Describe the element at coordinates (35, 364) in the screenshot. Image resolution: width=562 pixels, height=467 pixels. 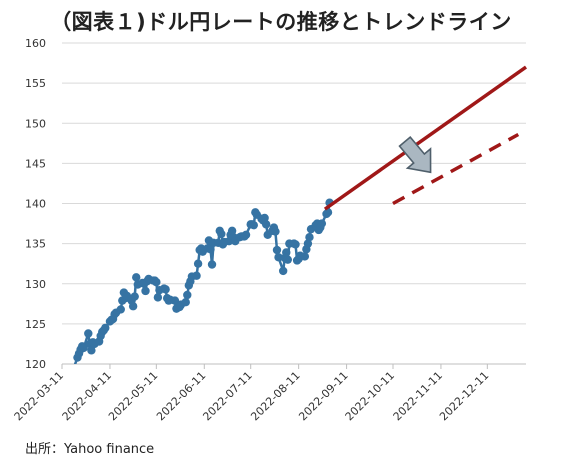
I see `y-tick-label: 120` at that location.